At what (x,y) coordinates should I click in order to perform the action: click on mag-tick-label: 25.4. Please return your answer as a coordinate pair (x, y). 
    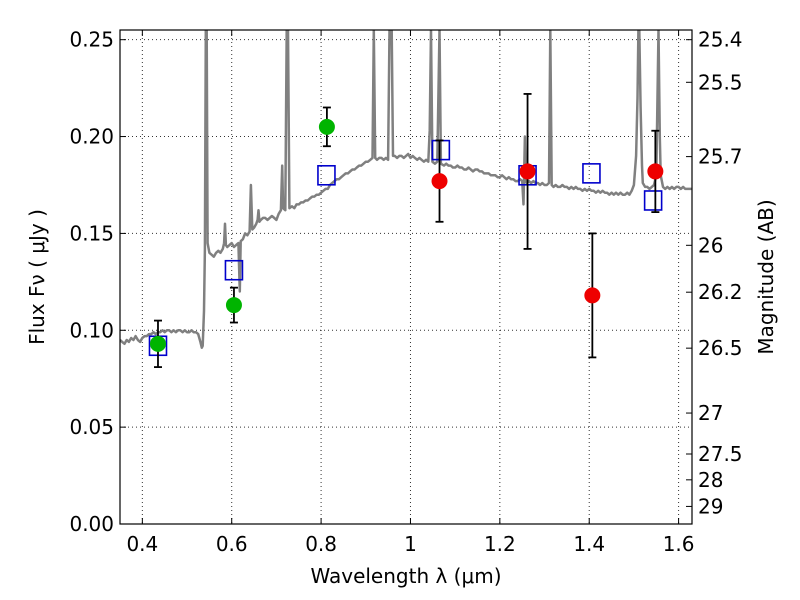
    Looking at the image, I should click on (720, 40).